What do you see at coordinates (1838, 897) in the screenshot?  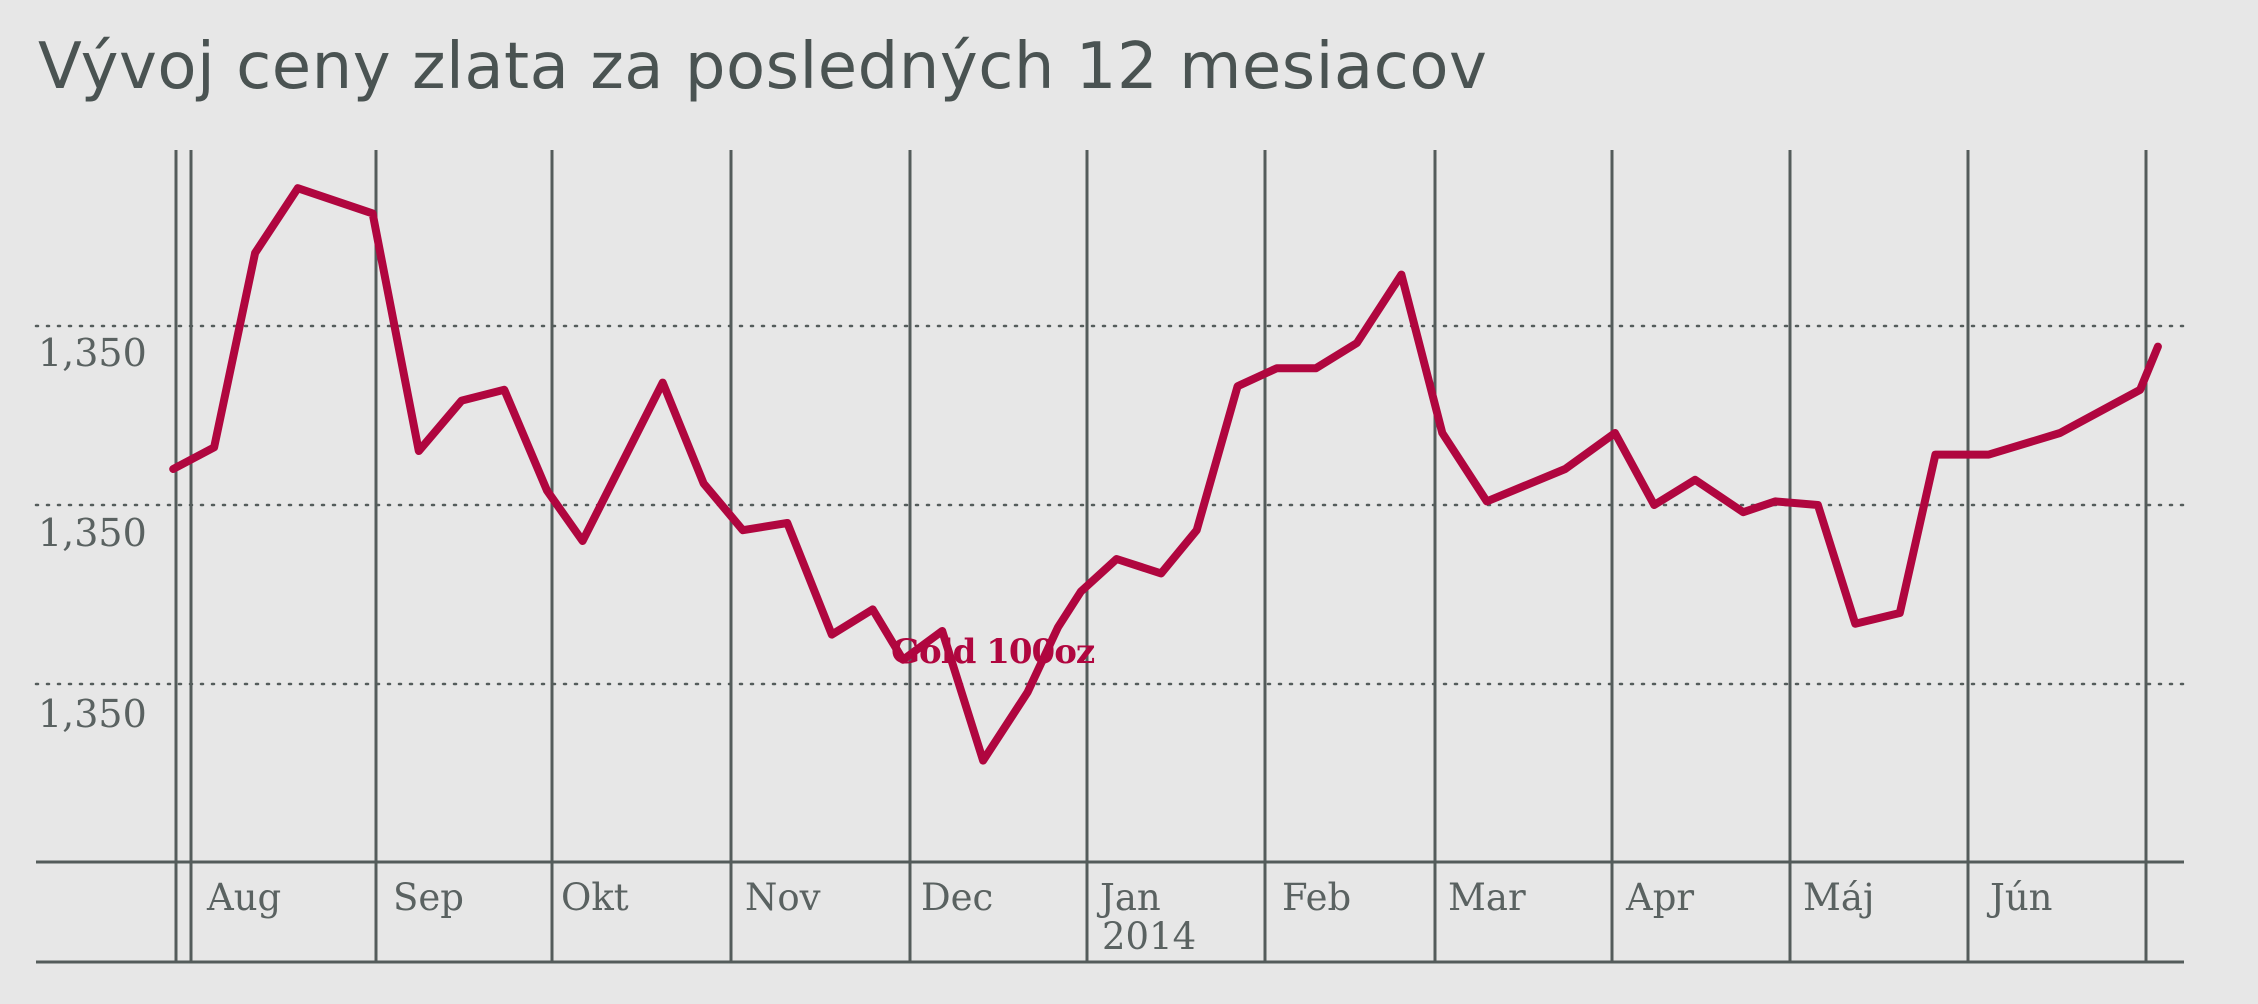 I see `x-tick-label: Máj` at bounding box center [1838, 897].